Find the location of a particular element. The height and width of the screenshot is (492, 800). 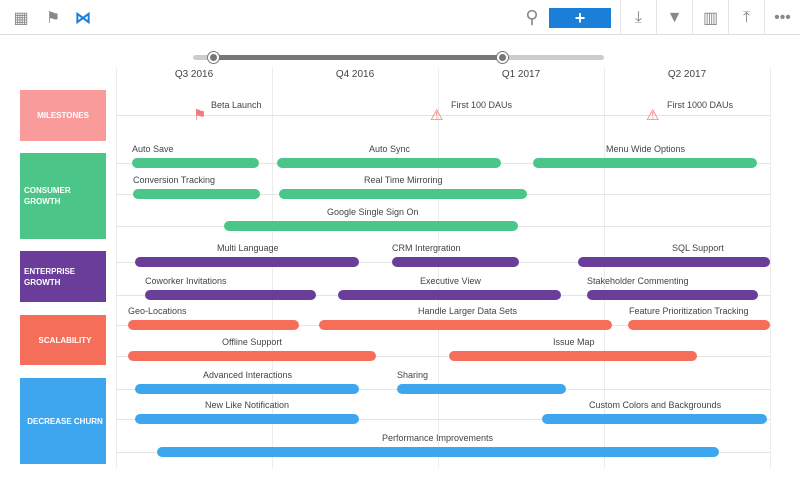

timeline-range-slider is located at coordinates (398, 57).